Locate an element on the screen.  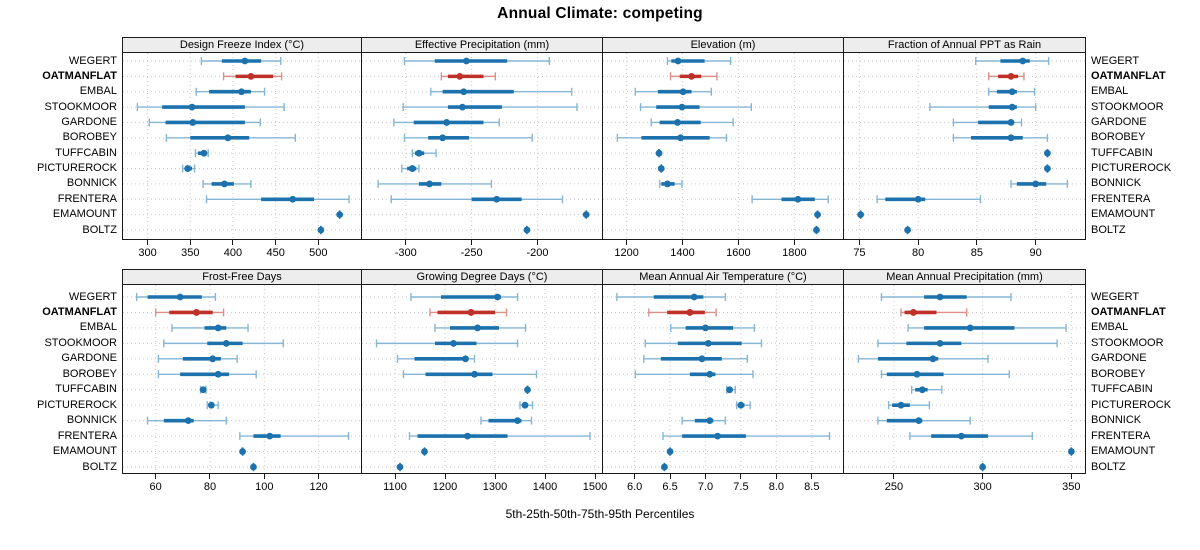
axis-tick-label: 6.5 is located at coordinates (670, 487).